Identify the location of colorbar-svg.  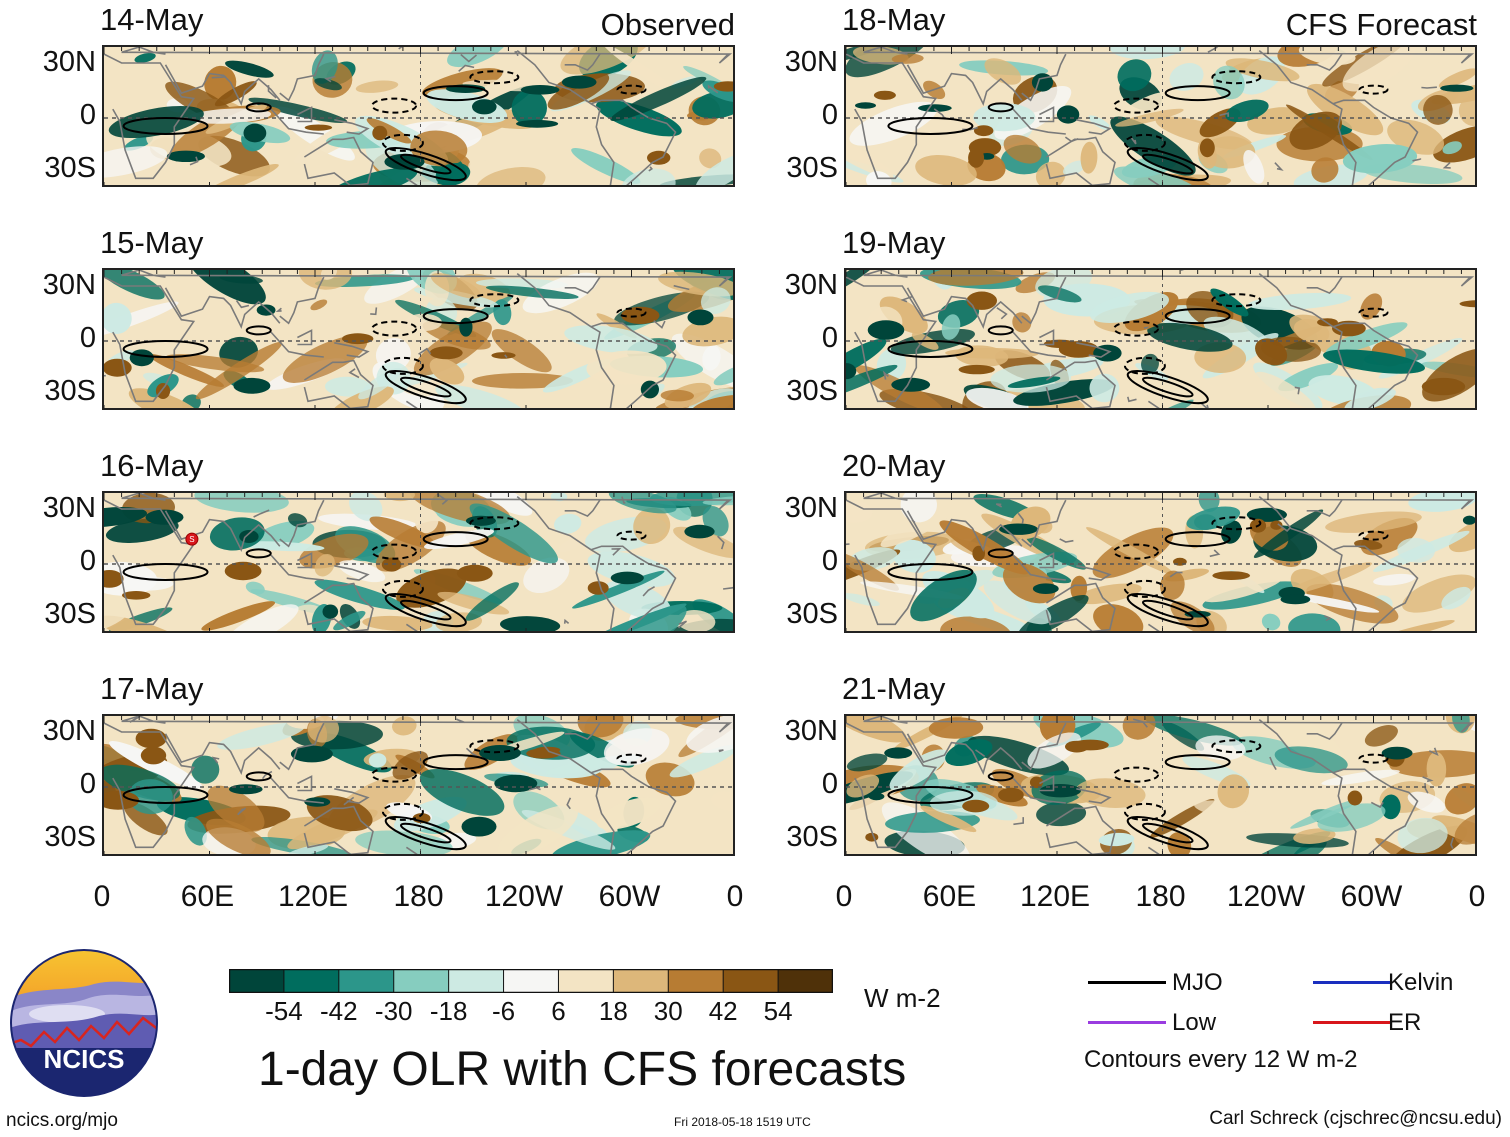
(531, 981).